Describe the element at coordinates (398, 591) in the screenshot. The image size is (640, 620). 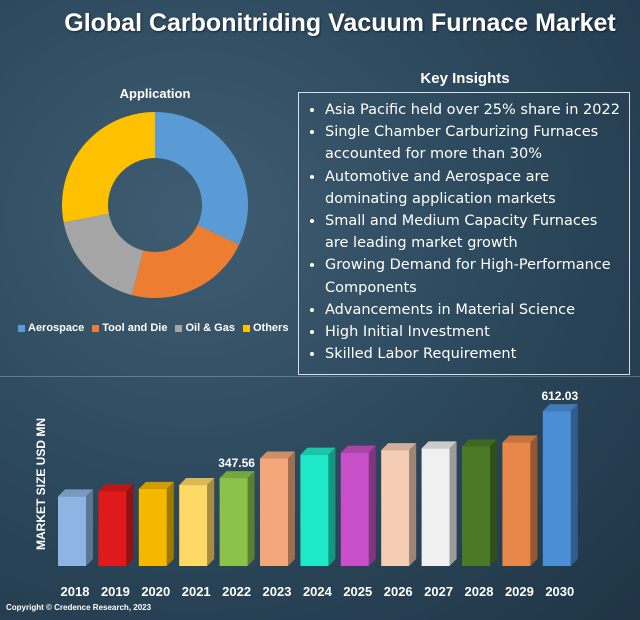
I see `x-tick-label: 2026` at that location.